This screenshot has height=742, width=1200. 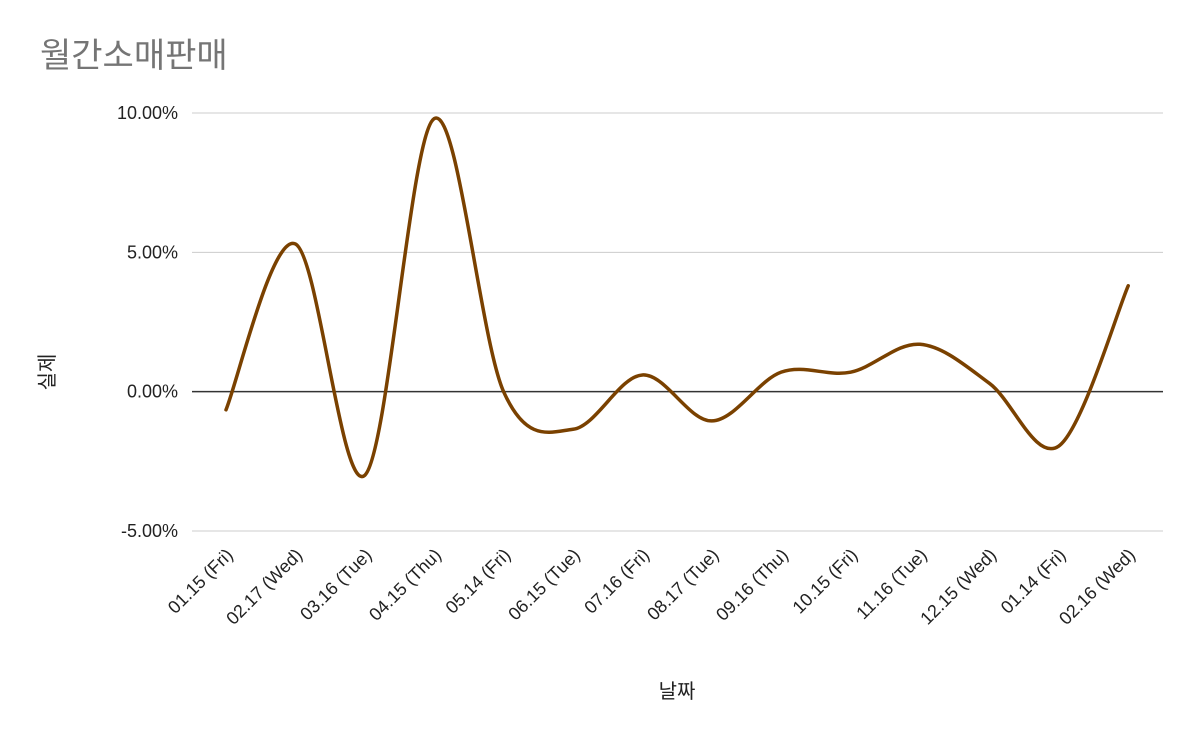 What do you see at coordinates (1033, 581) in the screenshot?
I see `x-tick-label: 01.14 (Fri)` at bounding box center [1033, 581].